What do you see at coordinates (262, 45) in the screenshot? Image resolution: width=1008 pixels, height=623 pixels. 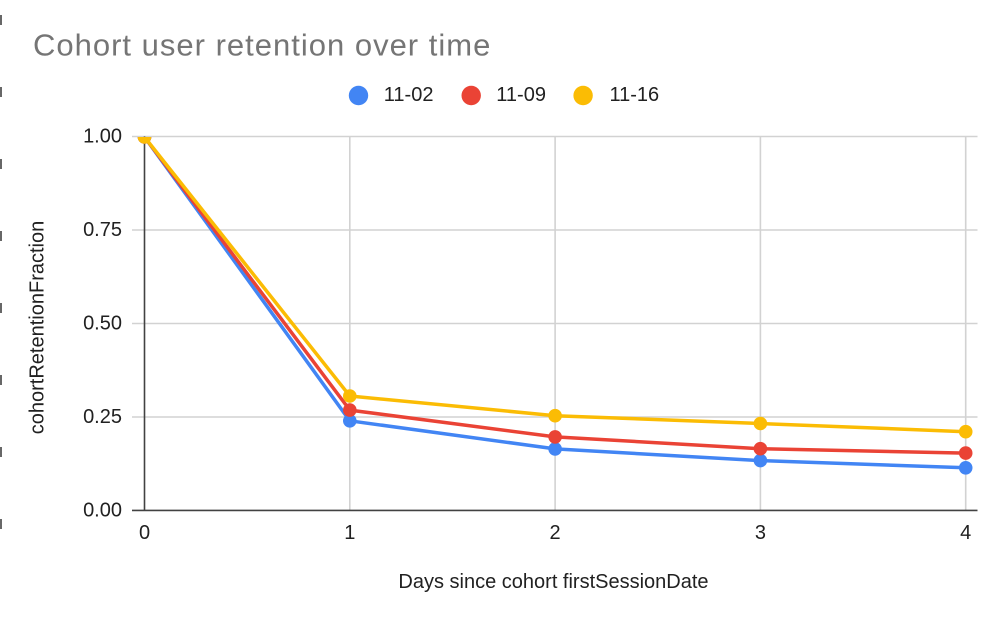 I see `svg-text:Cohort user retention over tim: Cohort user retention over time` at bounding box center [262, 45].